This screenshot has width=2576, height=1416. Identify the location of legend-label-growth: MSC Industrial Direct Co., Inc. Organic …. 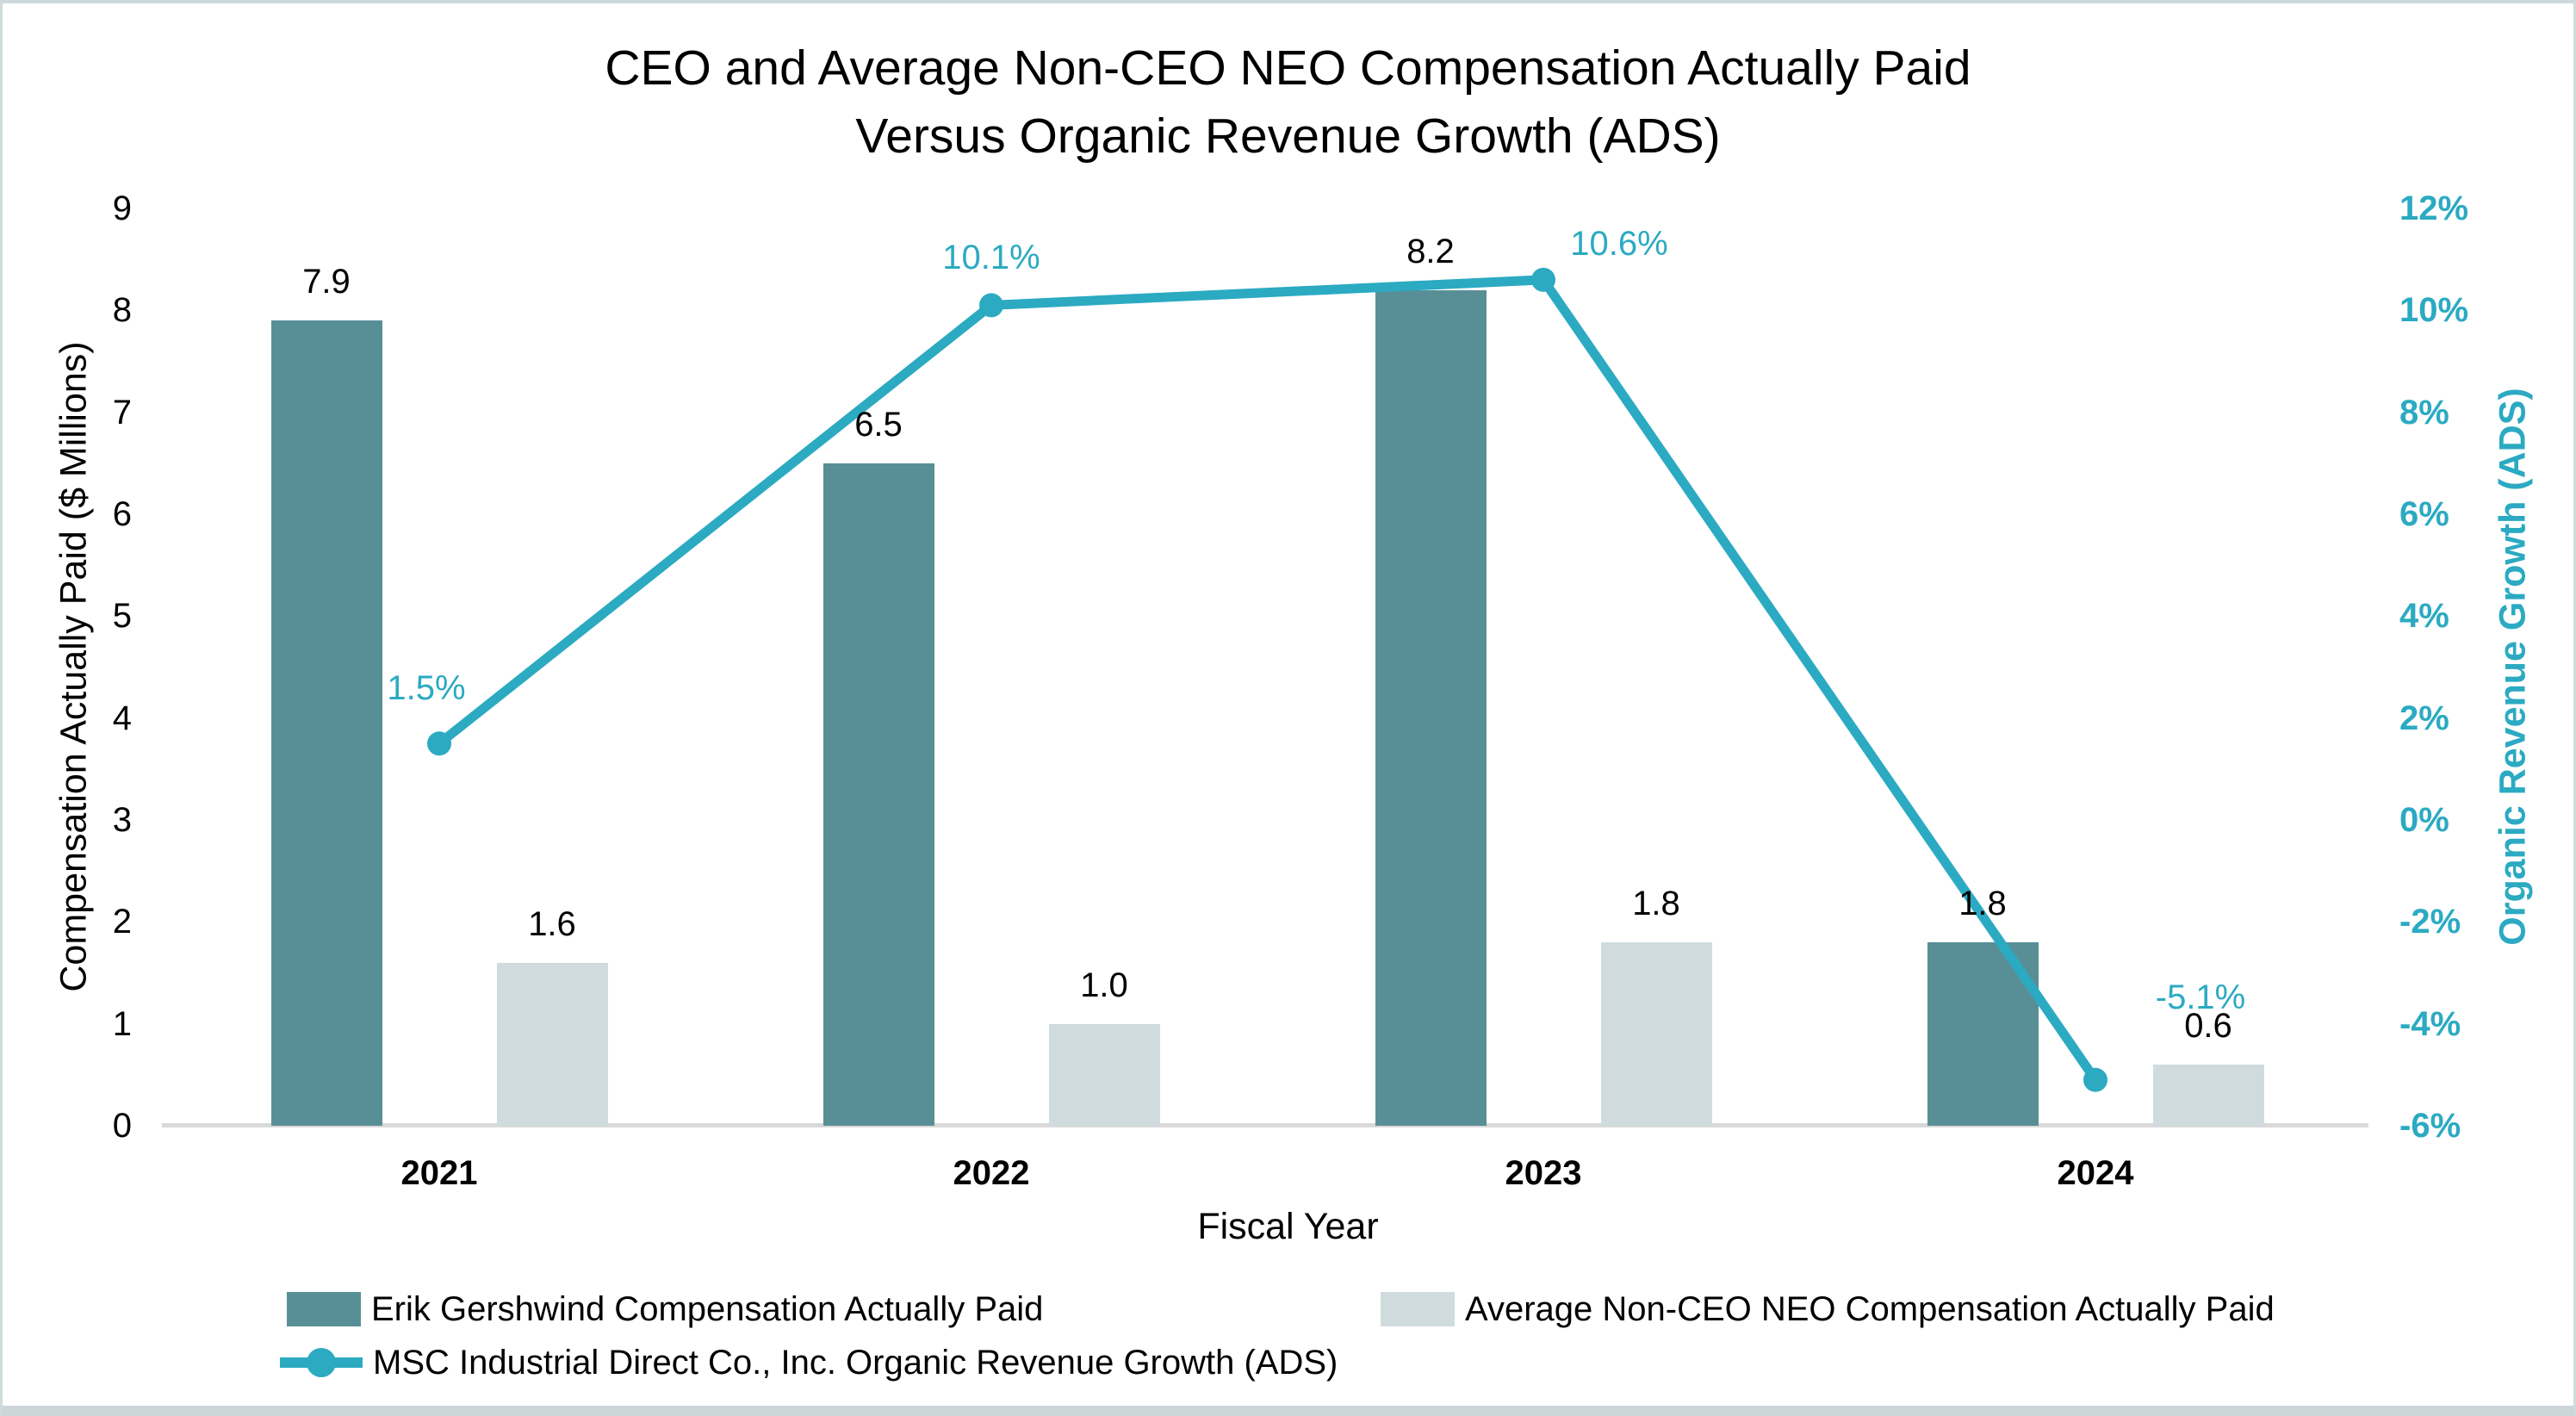
(856, 1363).